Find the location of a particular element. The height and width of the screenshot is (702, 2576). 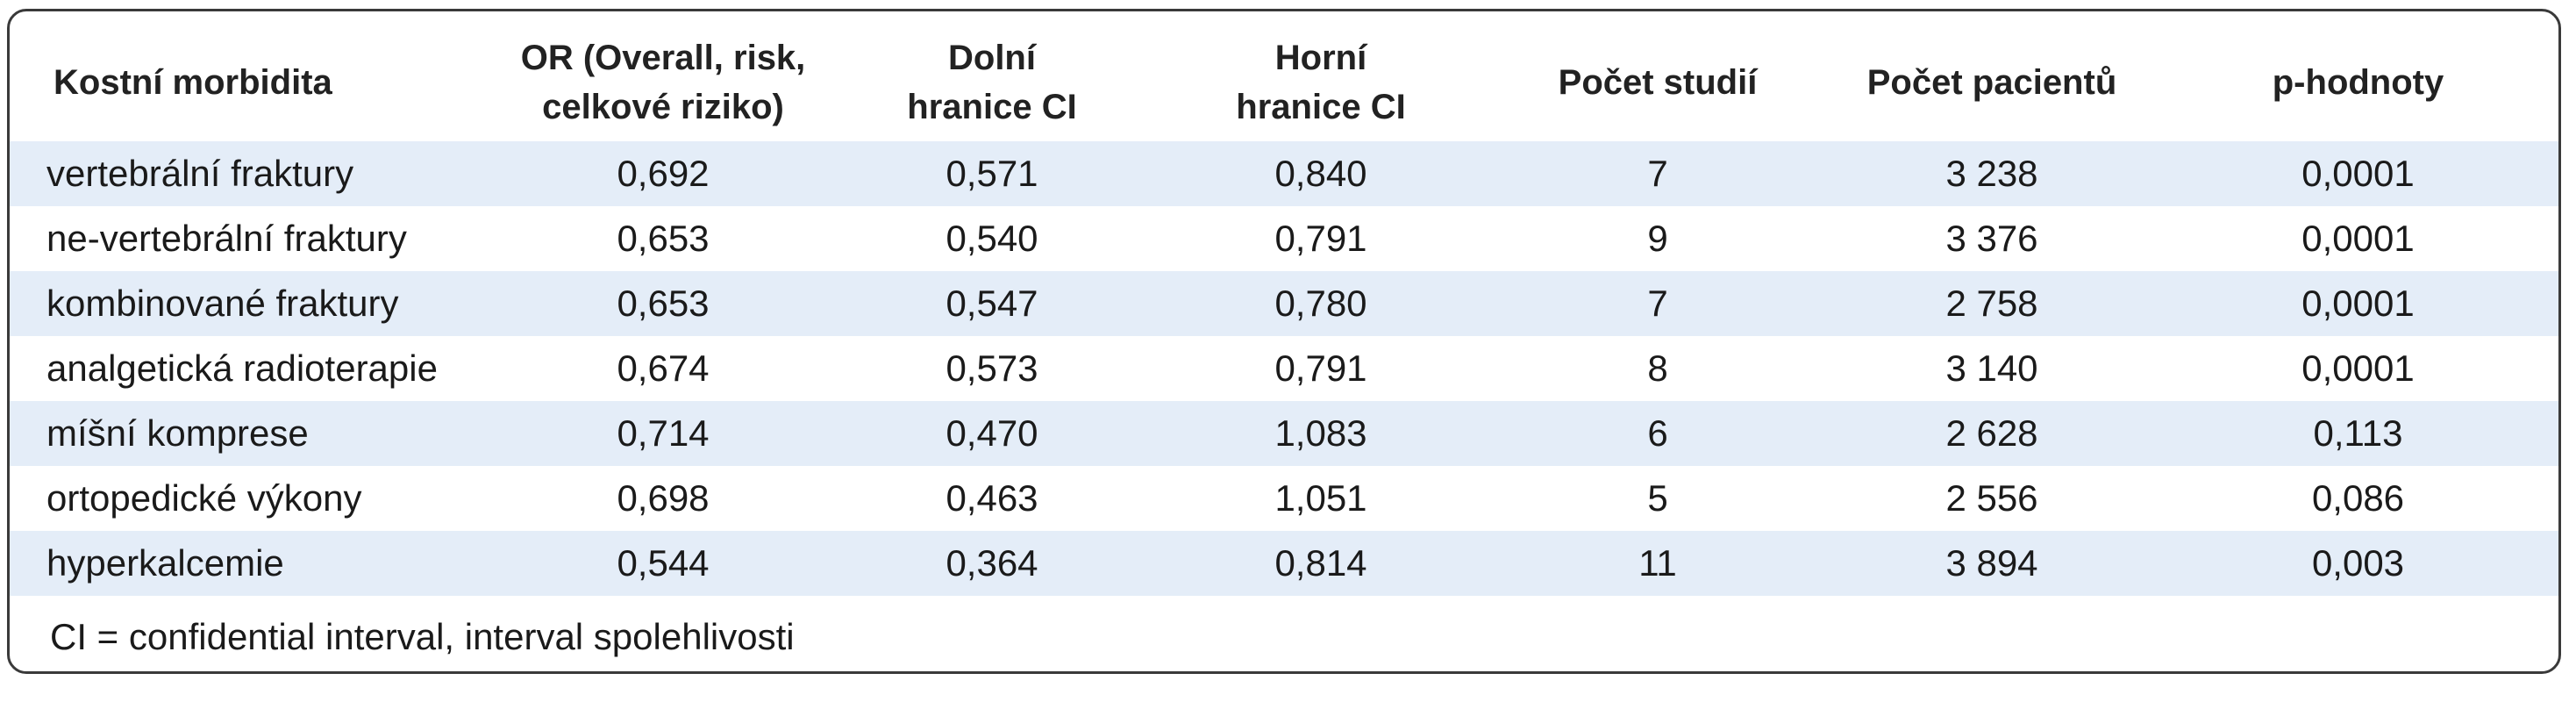

header-kostni-morbidita: Kostní morbidita is located at coordinates (193, 82).